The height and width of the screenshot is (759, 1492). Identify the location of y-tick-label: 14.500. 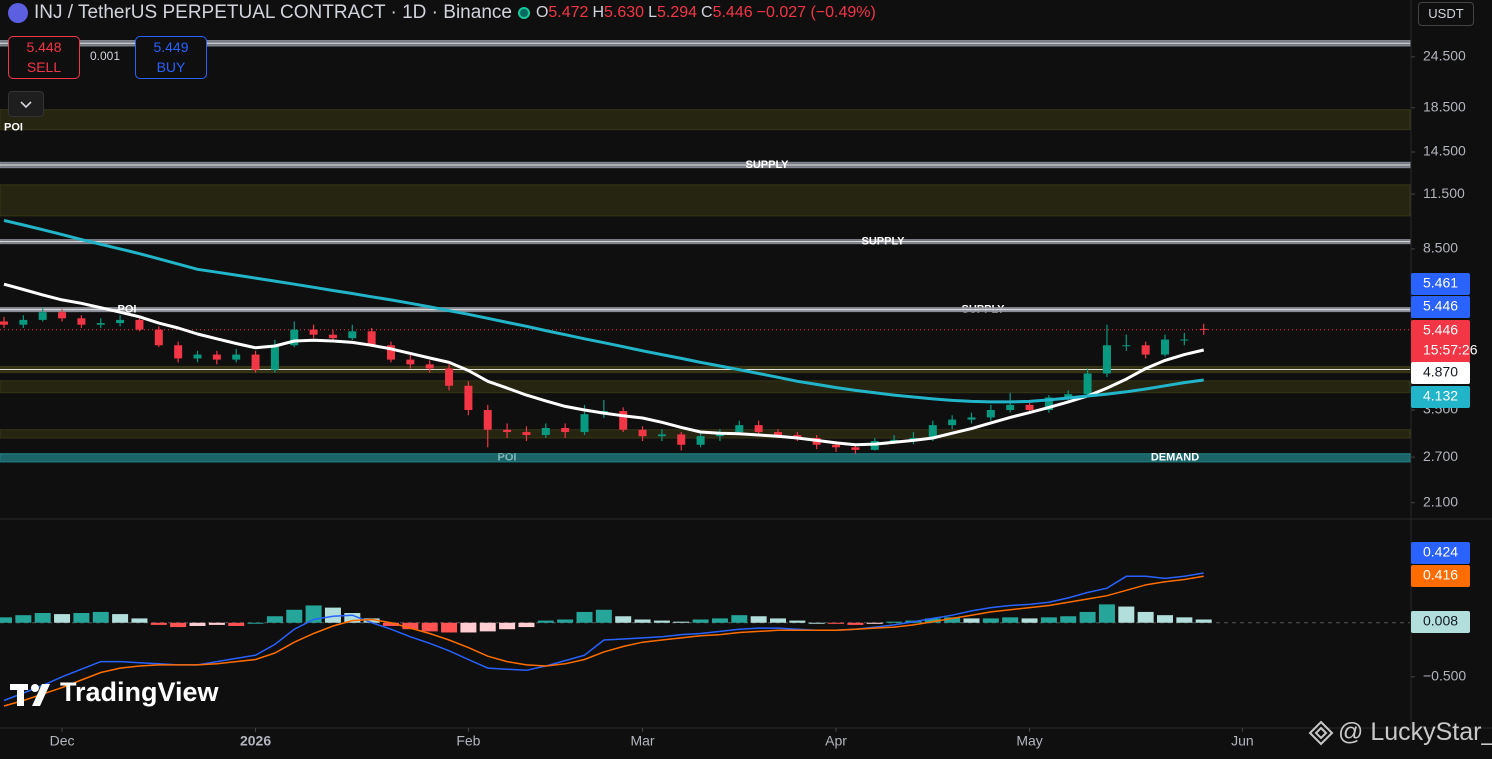
(1444, 151).